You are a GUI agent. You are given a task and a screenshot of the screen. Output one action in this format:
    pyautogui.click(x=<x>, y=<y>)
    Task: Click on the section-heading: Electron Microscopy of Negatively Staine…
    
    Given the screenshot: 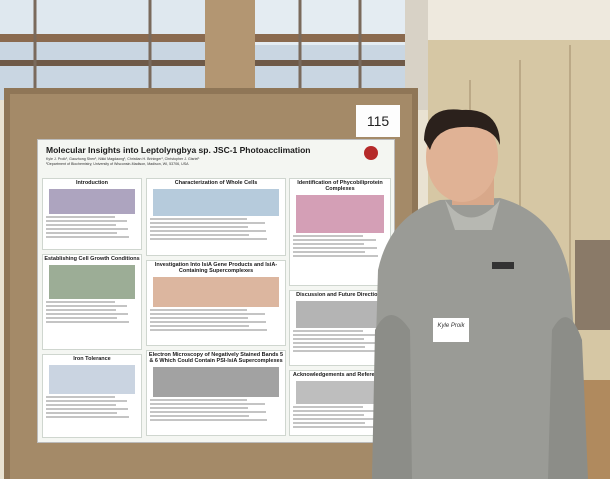 What is the action you would take?
    pyautogui.click(x=216, y=358)
    